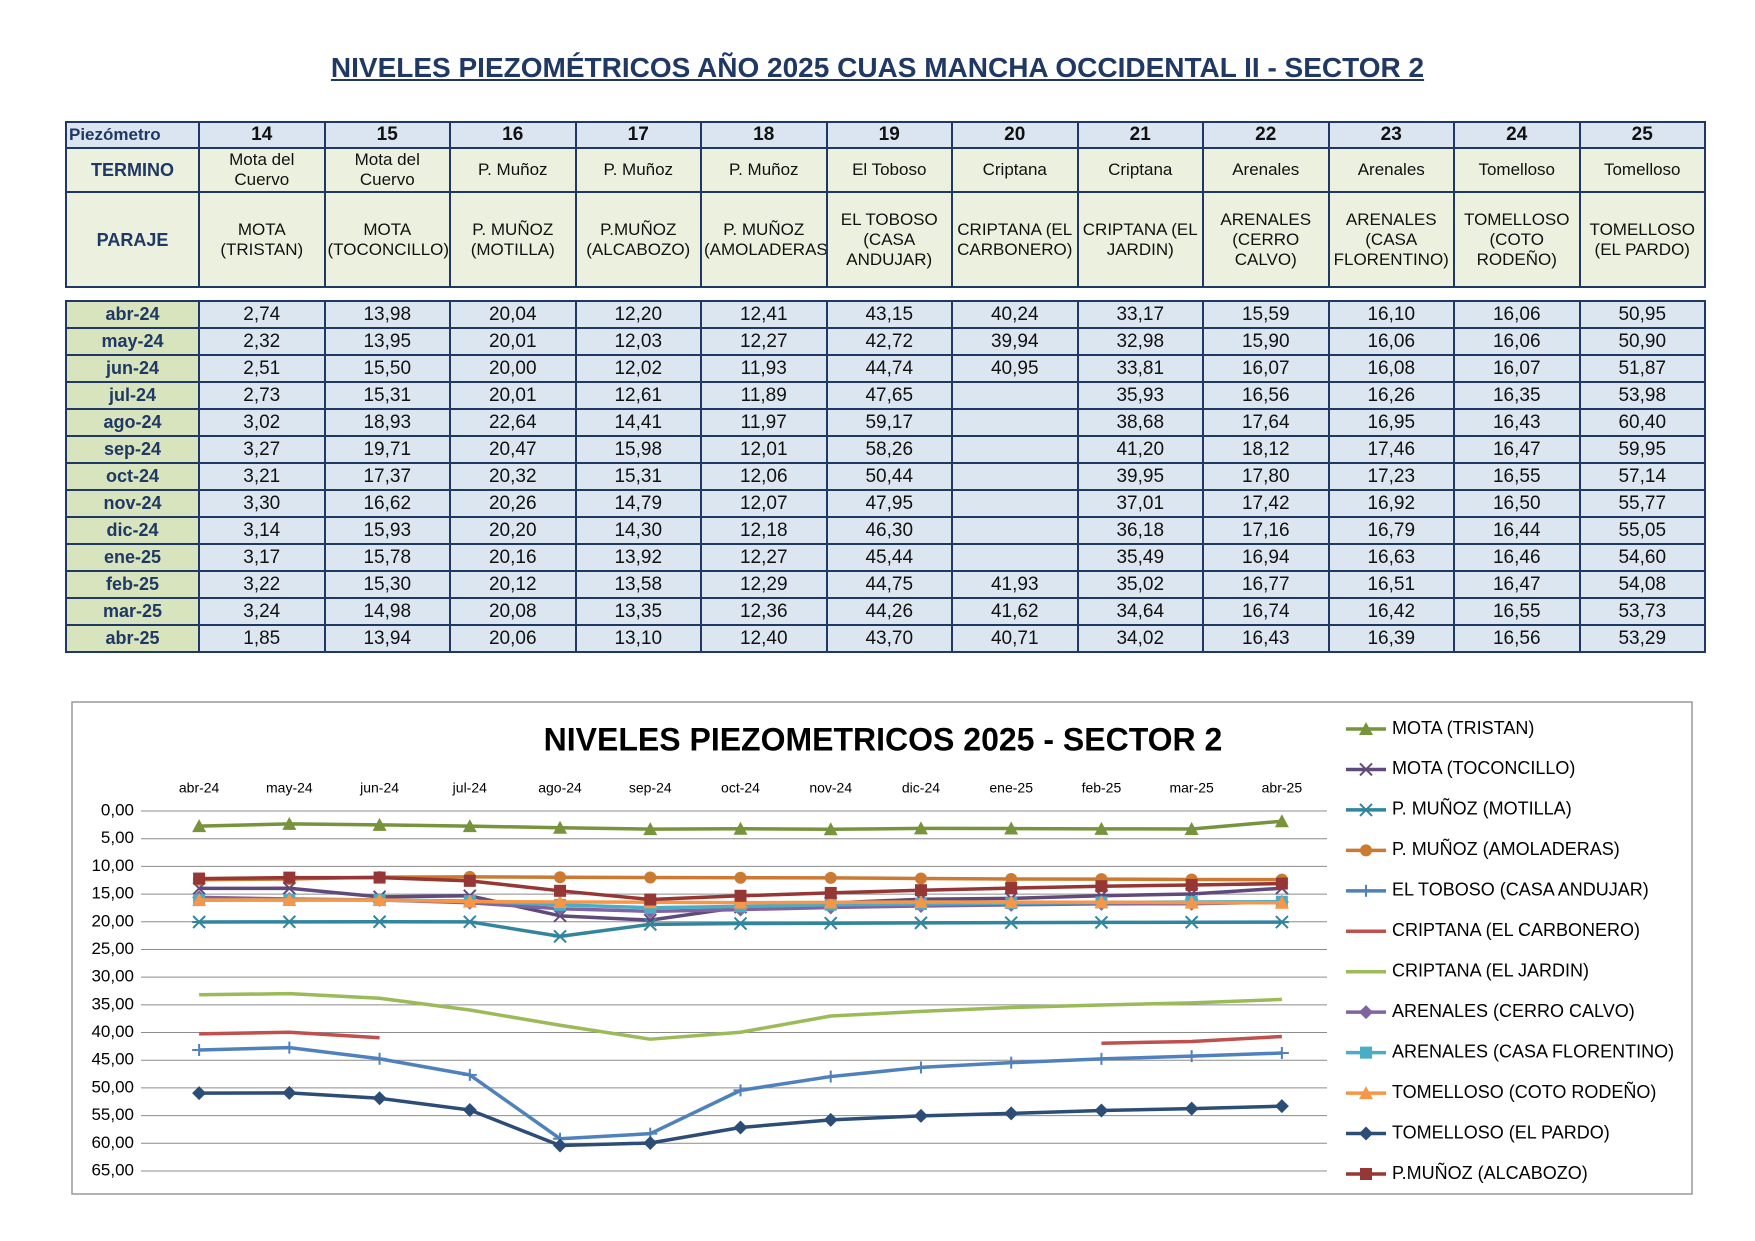 The height and width of the screenshot is (1241, 1755). I want to click on header-cell: 14, so click(262, 135).